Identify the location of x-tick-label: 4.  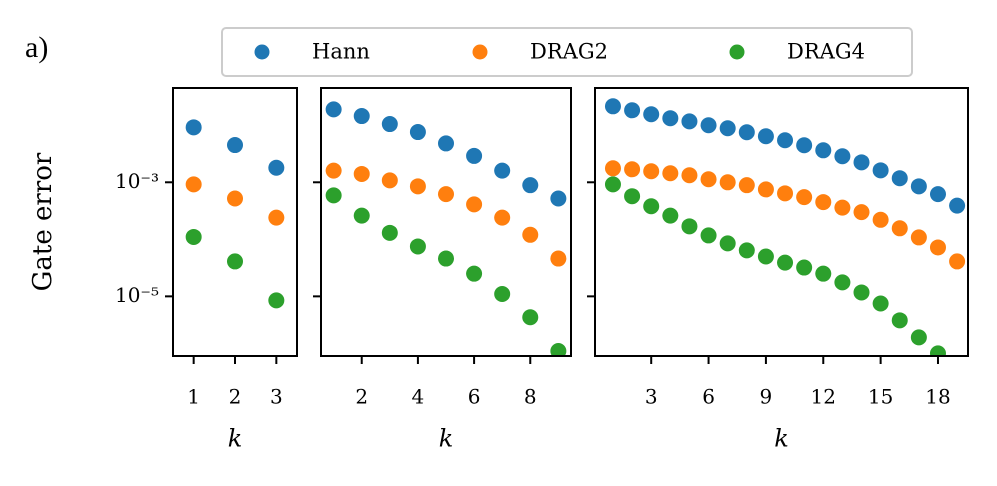
(418, 397).